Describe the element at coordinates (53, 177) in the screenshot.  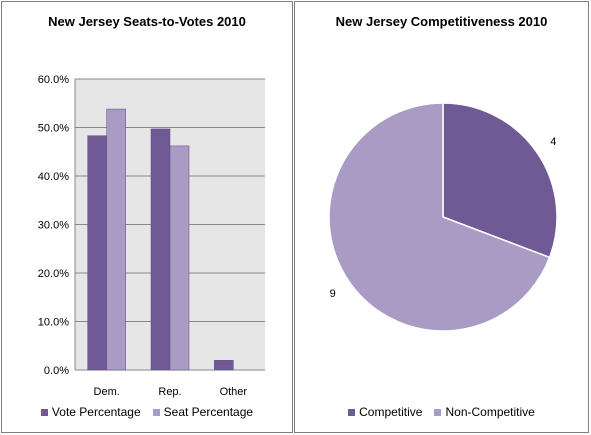
I see `y-tick-label: 40.0%` at that location.